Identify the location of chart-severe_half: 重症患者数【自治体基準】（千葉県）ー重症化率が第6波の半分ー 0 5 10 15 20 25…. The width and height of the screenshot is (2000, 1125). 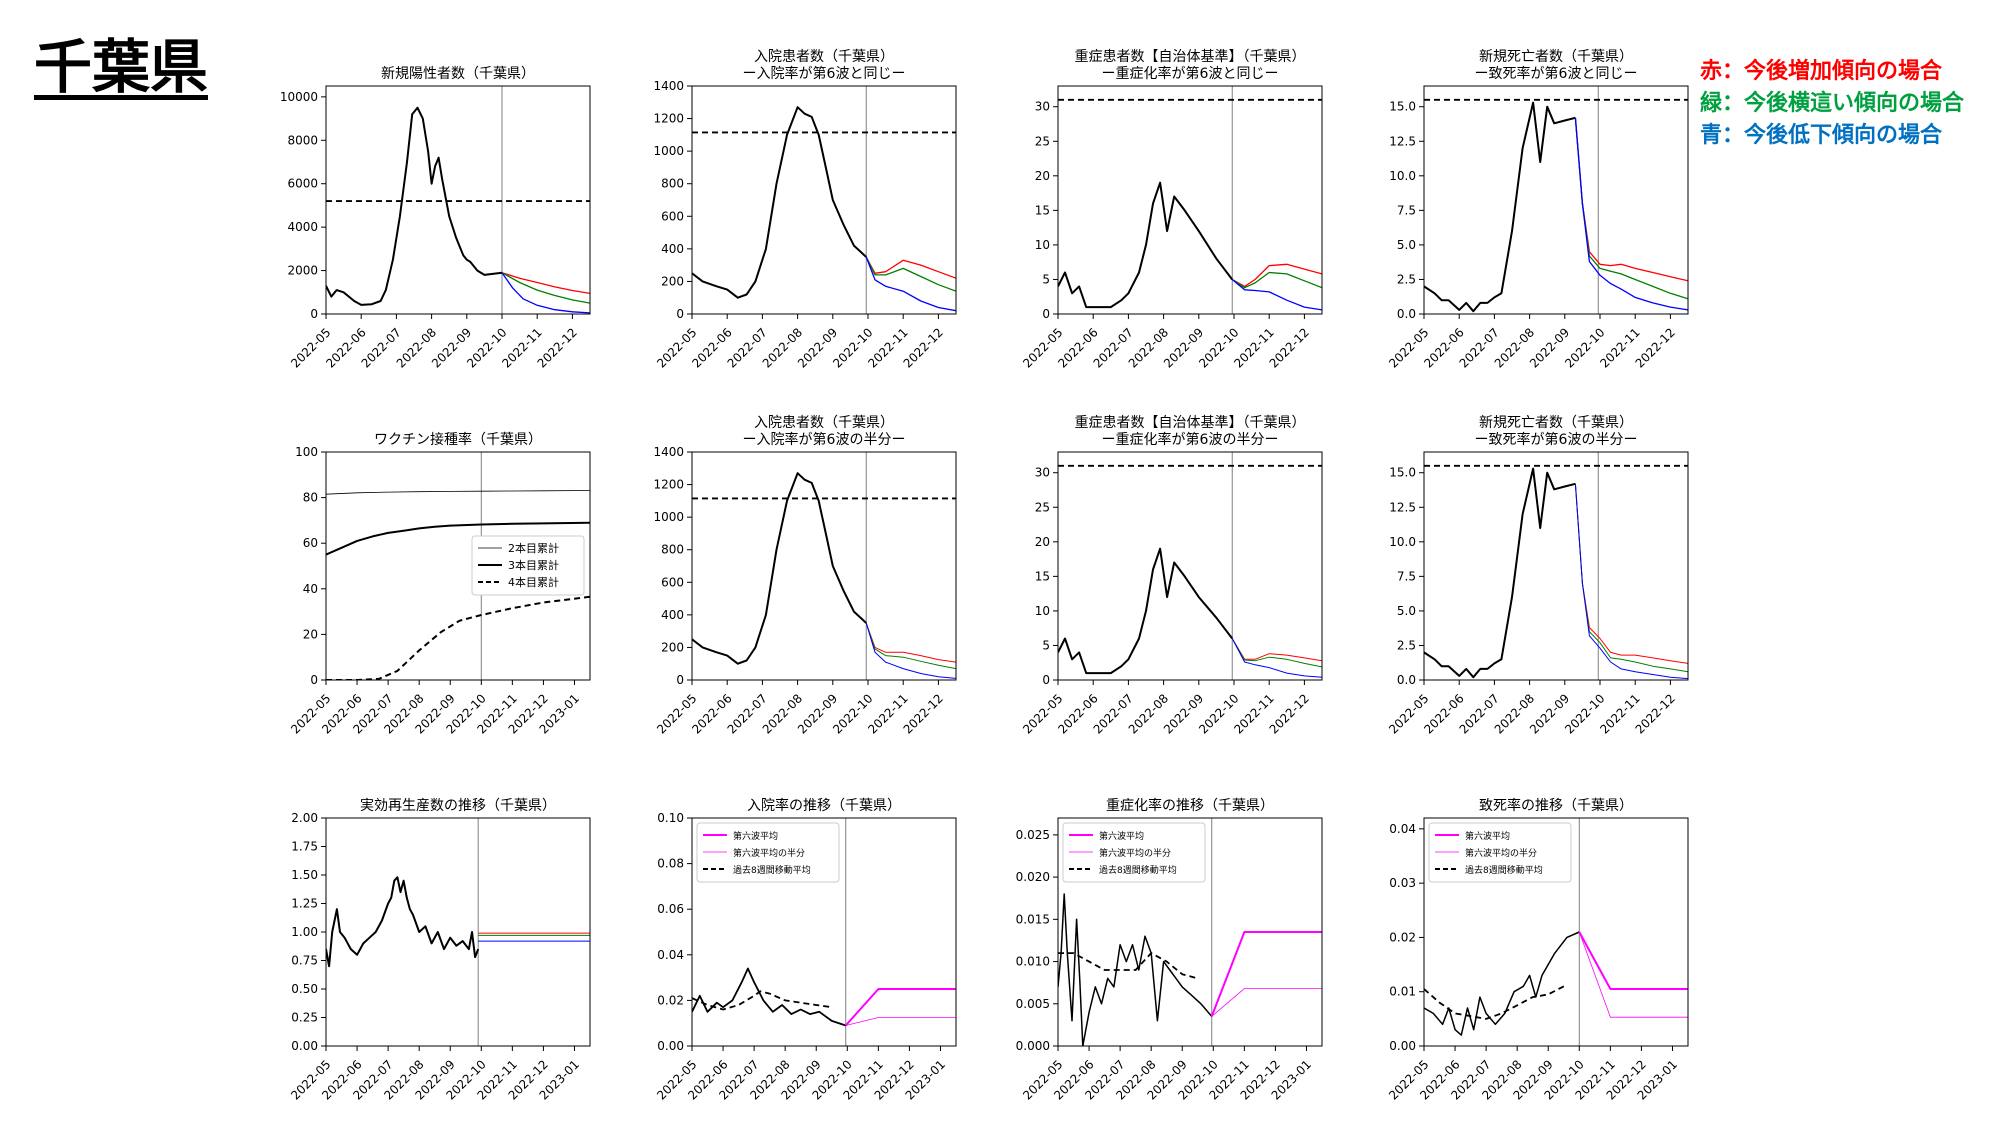
(1171, 575).